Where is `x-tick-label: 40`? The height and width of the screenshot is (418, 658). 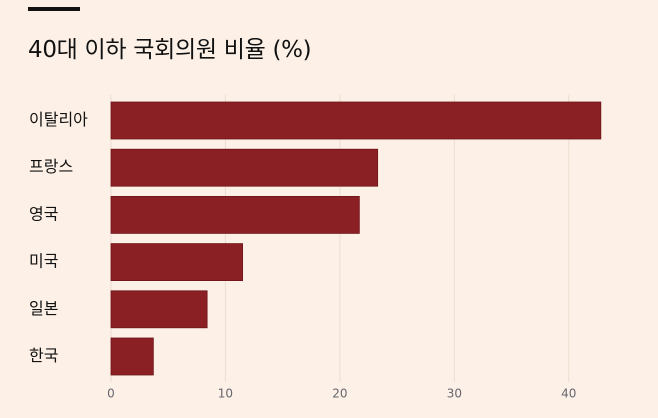 x-tick-label: 40 is located at coordinates (568, 394).